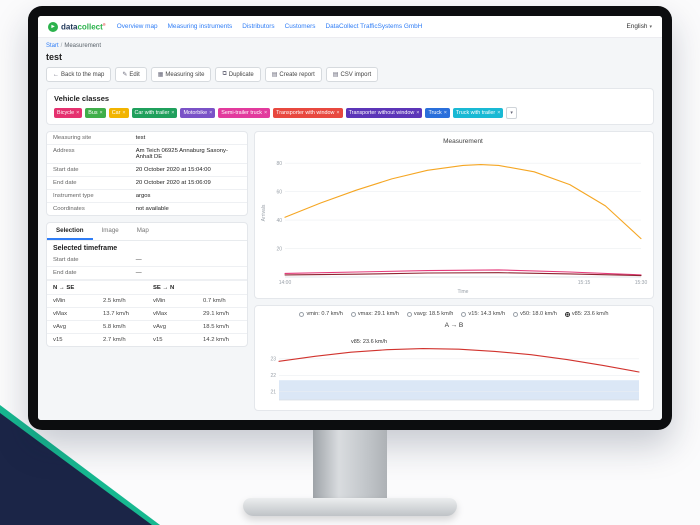  Describe the element at coordinates (478, 113) in the screenshot. I see `chip-truck-with-trailer: Truck with trailer ×` at that location.